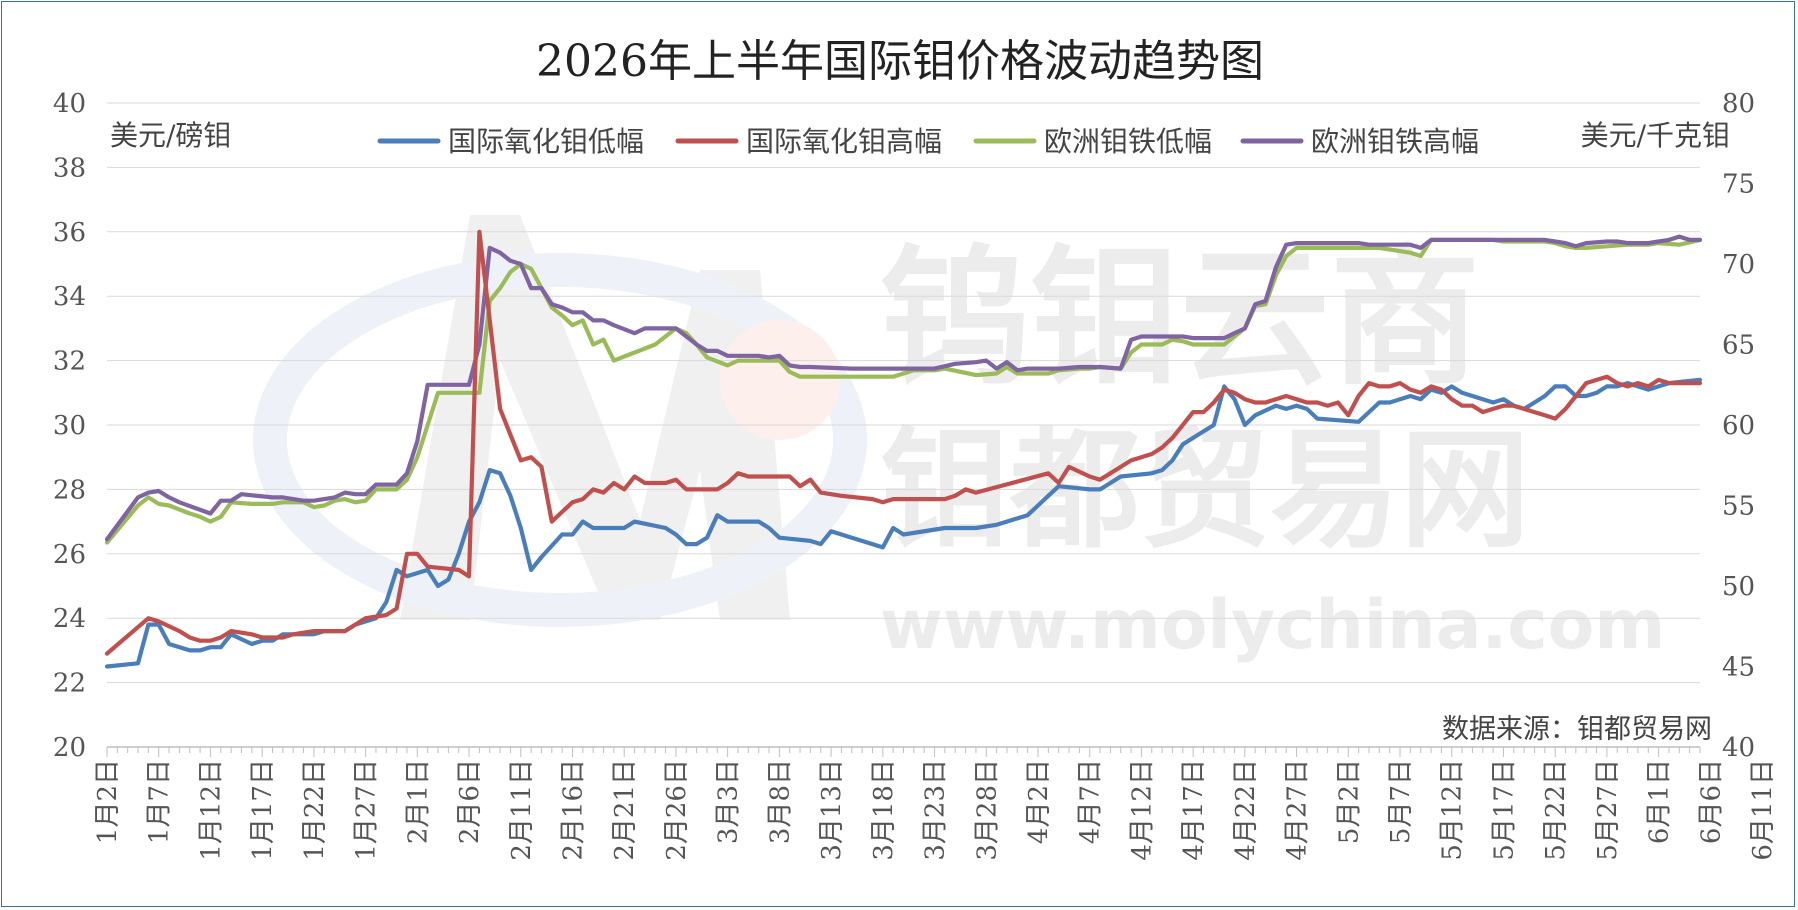 The height and width of the screenshot is (910, 1798). I want to click on watermark-ring-icon, so click(560, 440).